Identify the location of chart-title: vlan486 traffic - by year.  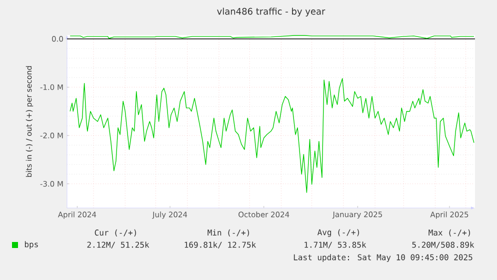
(271, 12).